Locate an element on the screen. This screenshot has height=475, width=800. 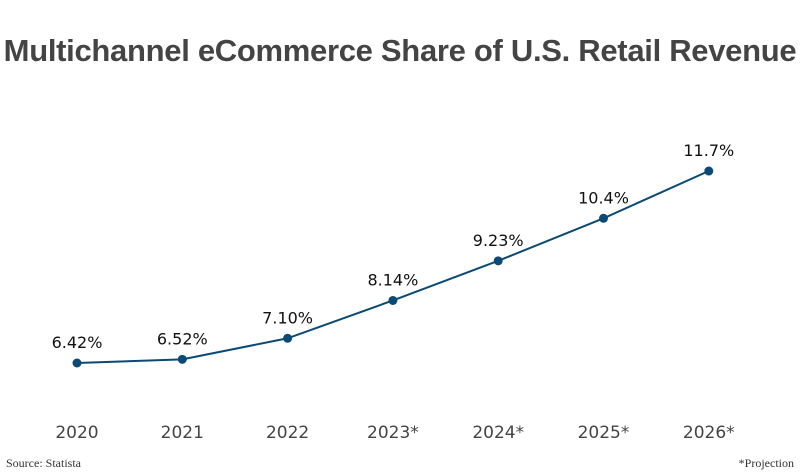
data-label: 9.23% is located at coordinates (498, 240).